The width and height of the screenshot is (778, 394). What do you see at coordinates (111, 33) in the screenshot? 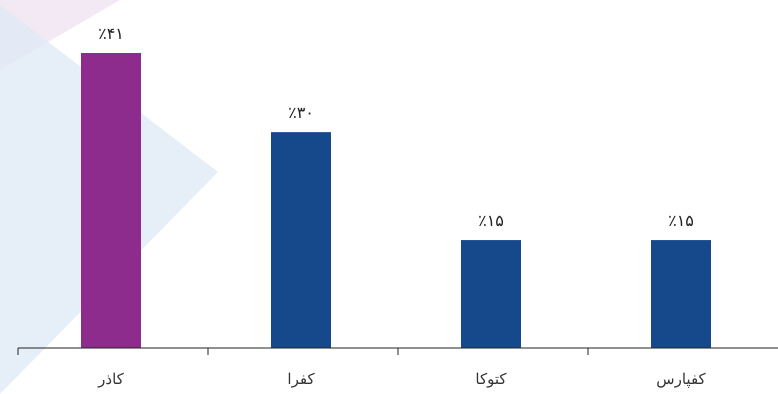
I see `bar-value-label: ٪۴۱` at bounding box center [111, 33].